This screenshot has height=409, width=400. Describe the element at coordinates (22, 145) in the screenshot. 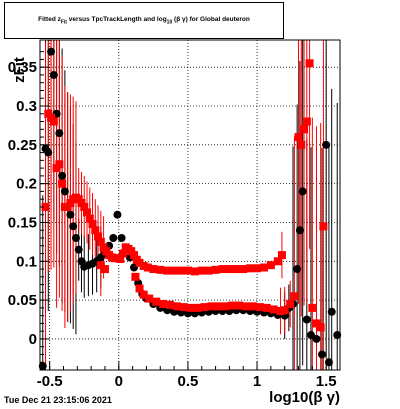

I see `y-tick-label: 0.25` at that location.